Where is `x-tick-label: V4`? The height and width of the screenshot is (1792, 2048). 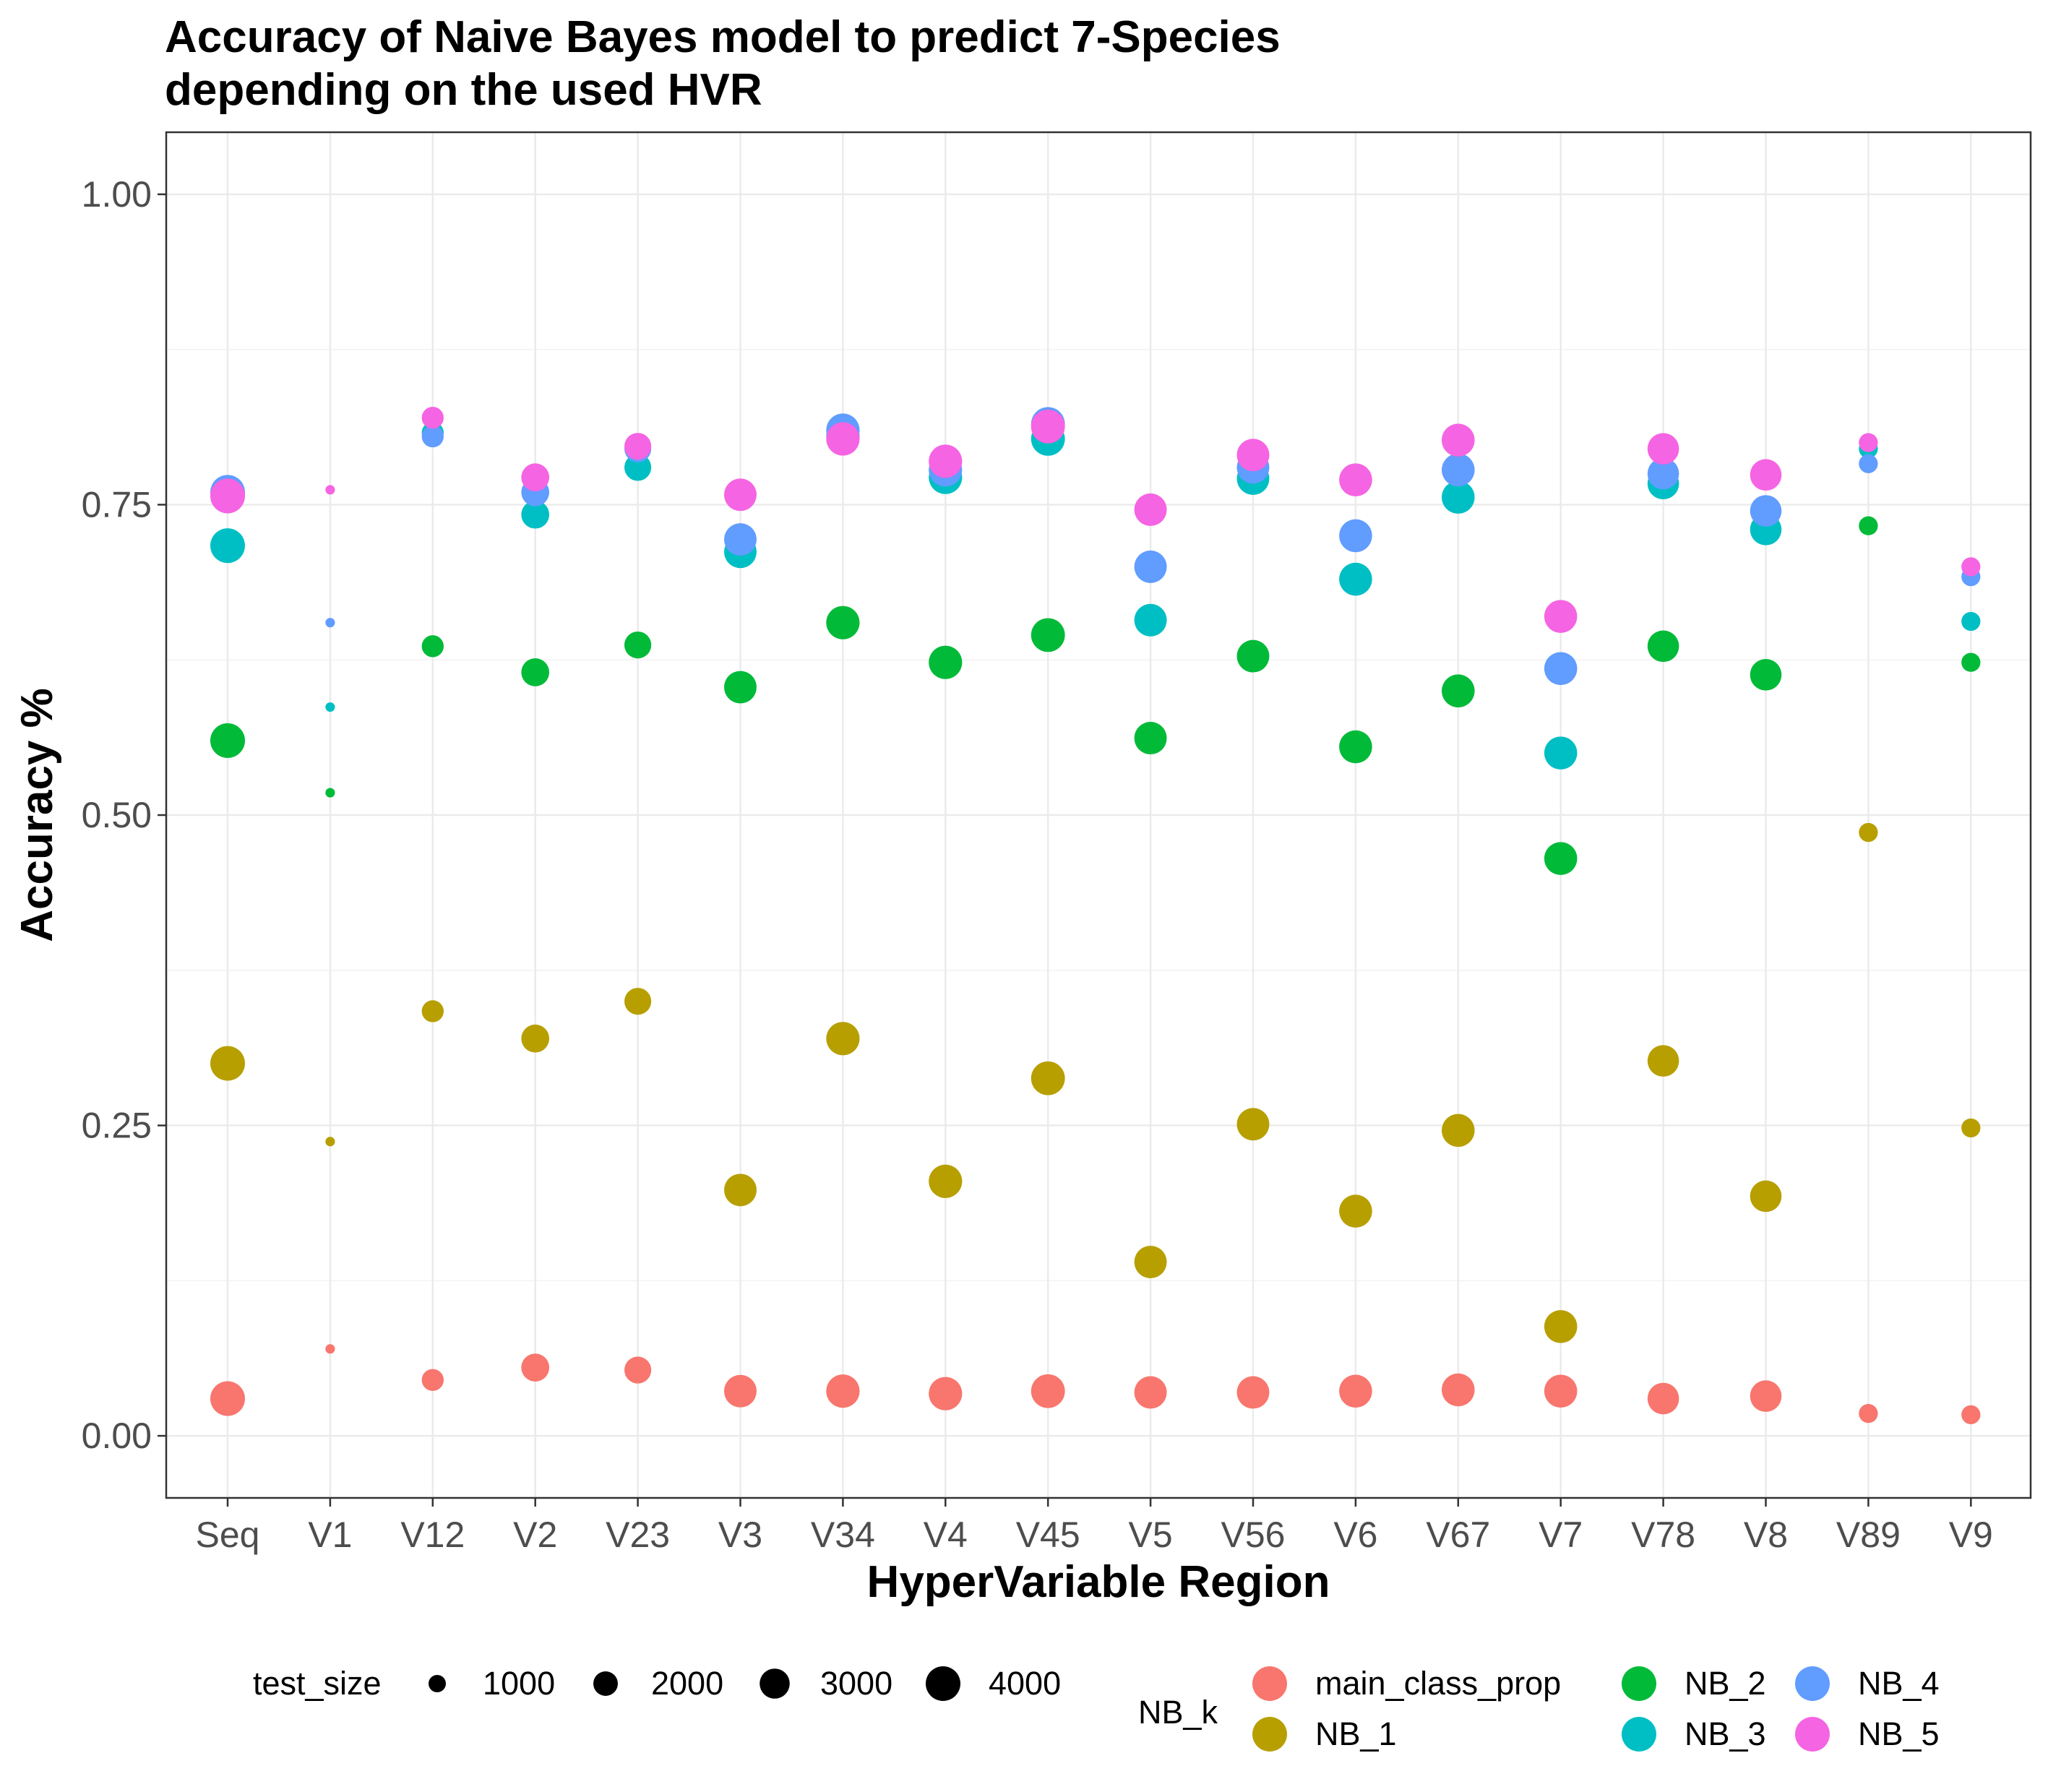 x-tick-label: V4 is located at coordinates (946, 1535).